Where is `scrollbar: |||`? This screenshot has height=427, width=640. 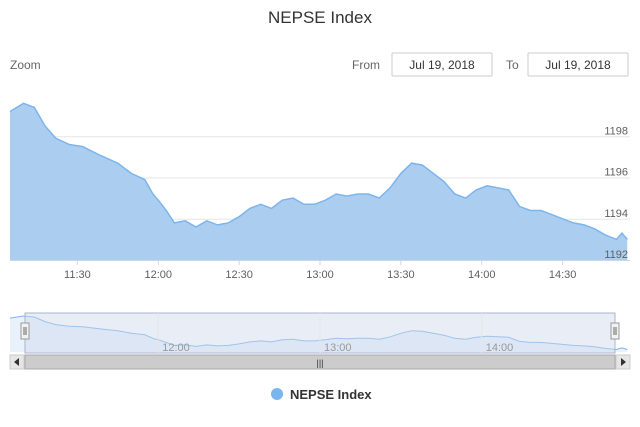
scrollbar: ||| is located at coordinates (320, 362).